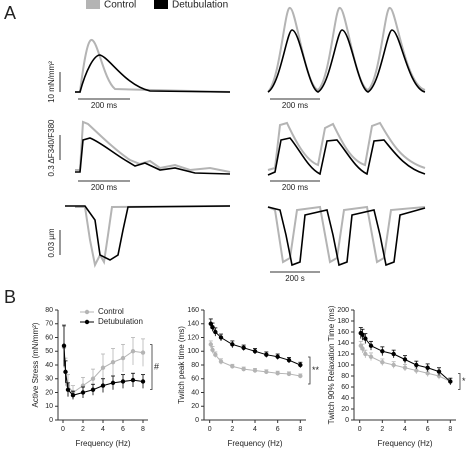  I want to click on annotation: *, so click(464, 381).